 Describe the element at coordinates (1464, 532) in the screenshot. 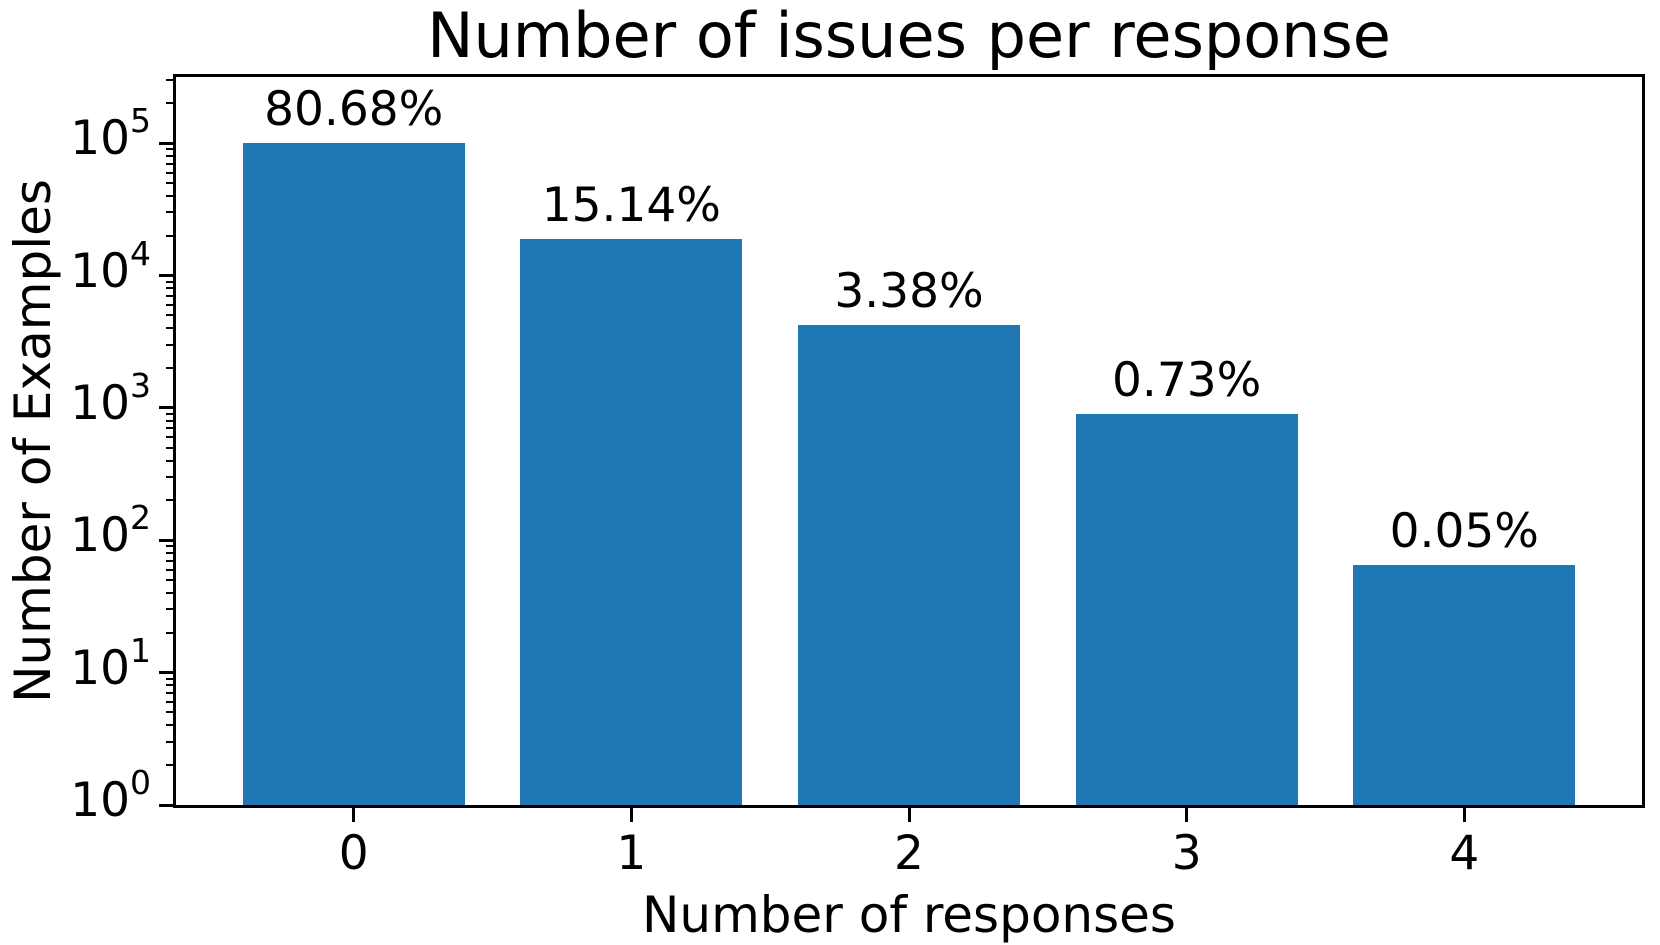

I see `bar-value-label: 0.05%` at that location.